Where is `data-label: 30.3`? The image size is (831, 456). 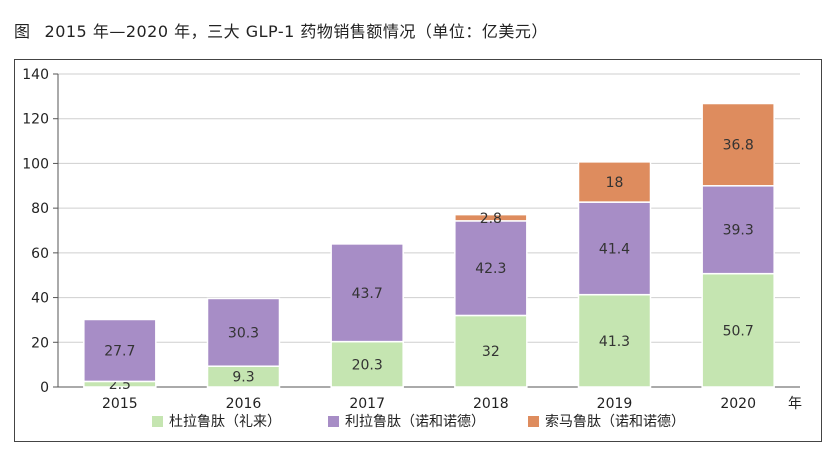 data-label: 30.3 is located at coordinates (243, 333).